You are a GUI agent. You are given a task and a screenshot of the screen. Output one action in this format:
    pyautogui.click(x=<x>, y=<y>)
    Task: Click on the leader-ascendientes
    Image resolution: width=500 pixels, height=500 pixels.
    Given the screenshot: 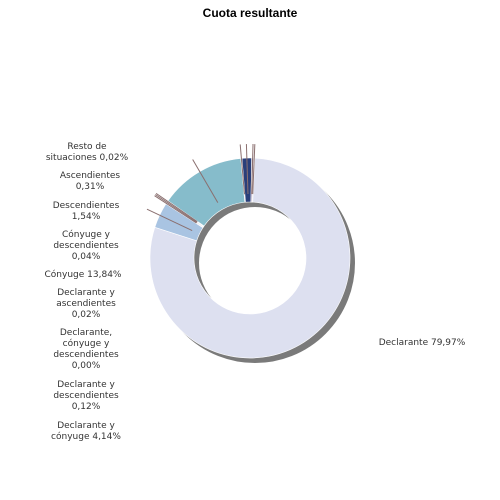 What is the action you would take?
    pyautogui.click(x=252, y=169)
    